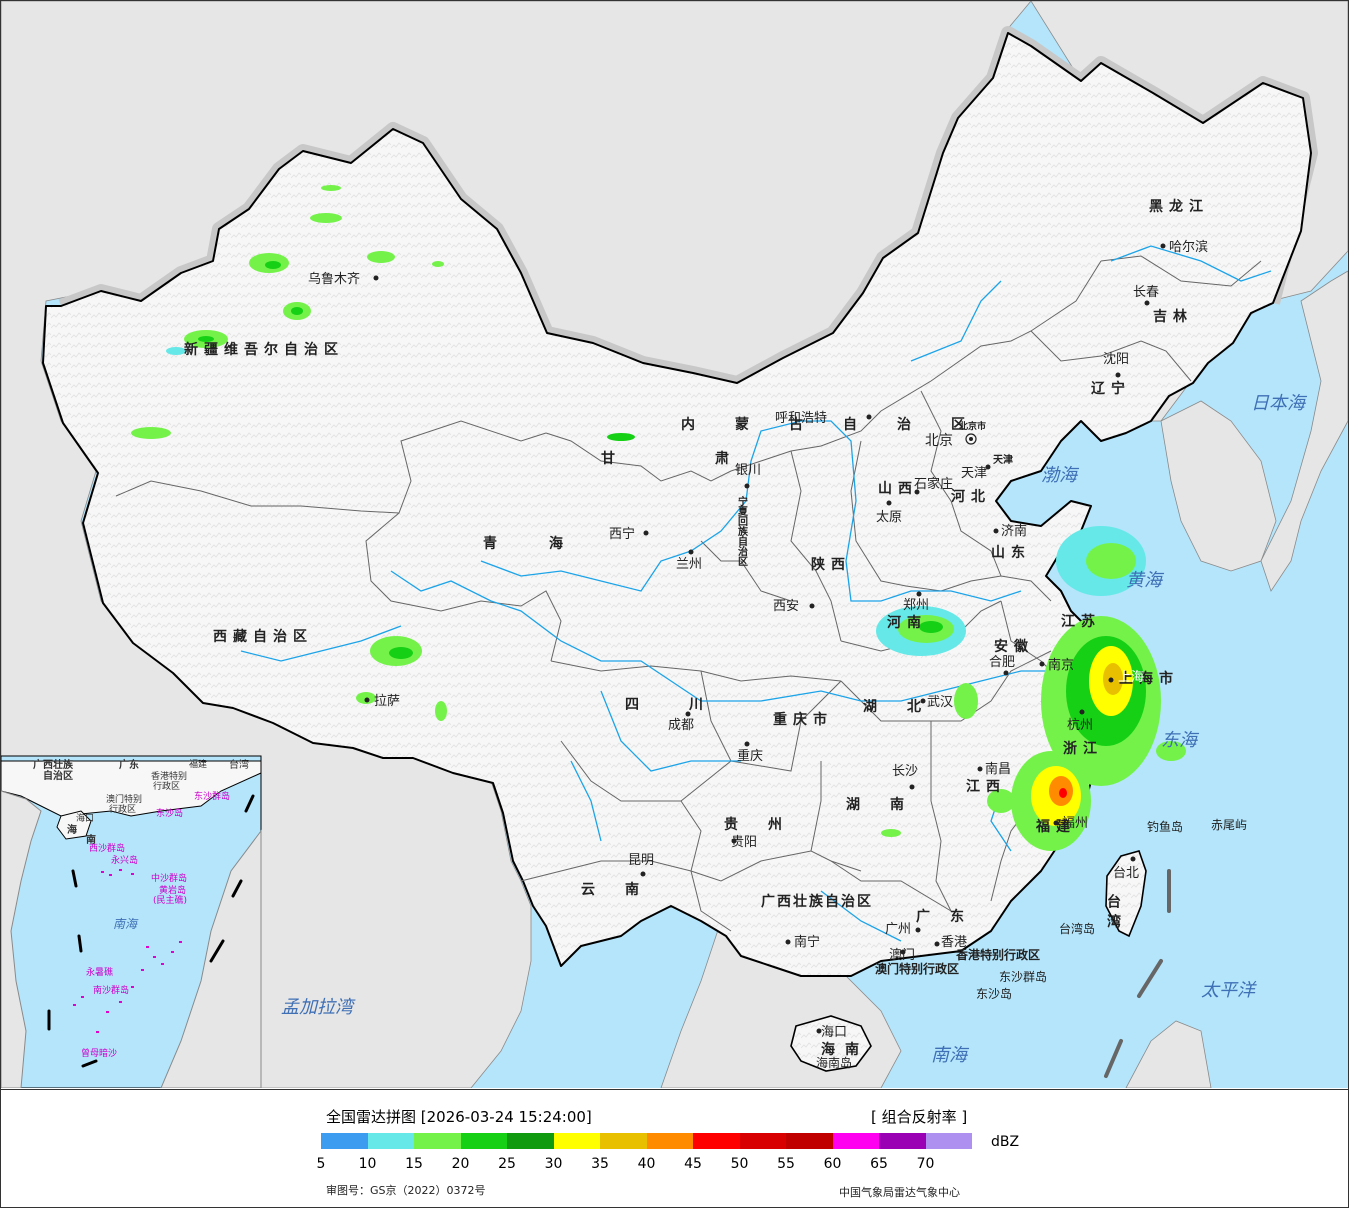  I want to click on inset-fujian: 福建, so click(198, 764).